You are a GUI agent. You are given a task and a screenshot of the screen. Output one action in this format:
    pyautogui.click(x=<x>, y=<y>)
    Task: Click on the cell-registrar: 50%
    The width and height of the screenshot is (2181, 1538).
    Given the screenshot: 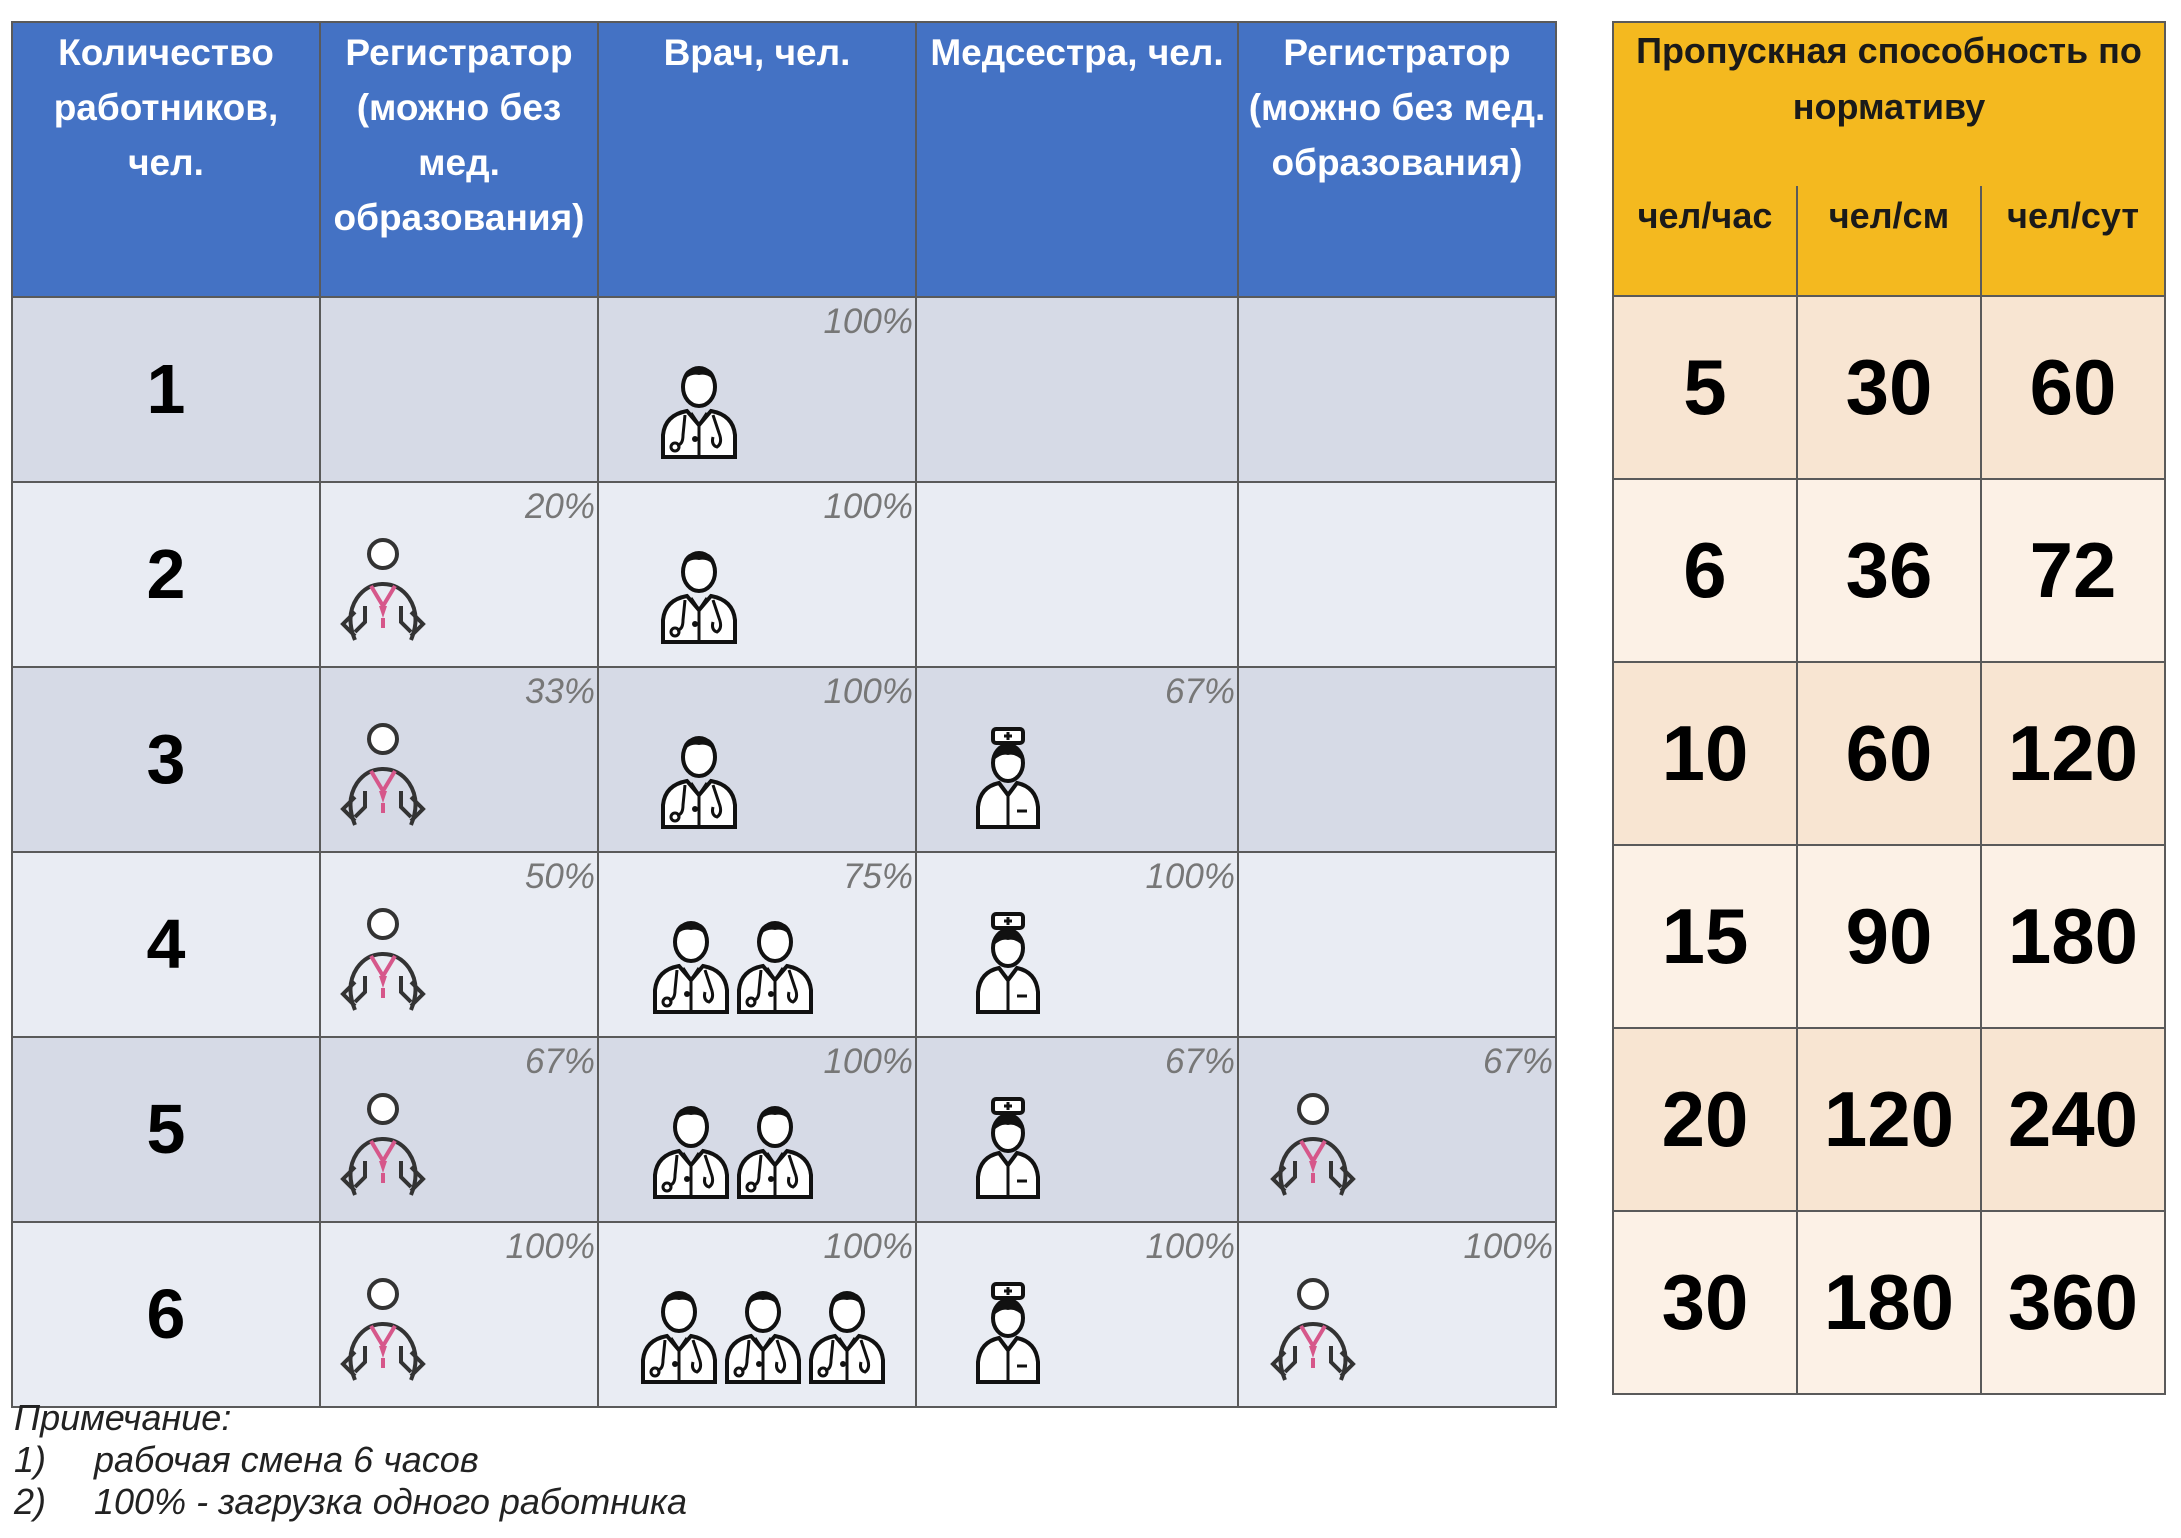 What is the action you would take?
    pyautogui.click(x=459, y=944)
    